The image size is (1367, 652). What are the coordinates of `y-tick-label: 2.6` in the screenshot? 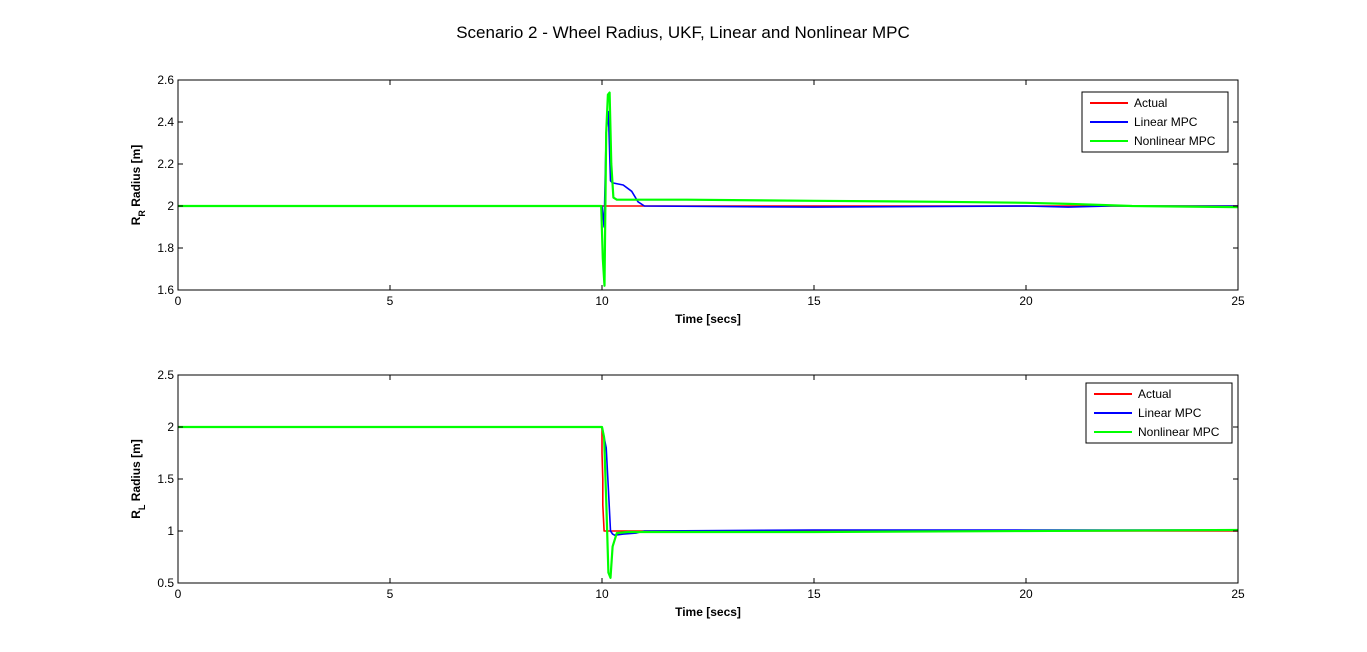 It's located at (165, 80).